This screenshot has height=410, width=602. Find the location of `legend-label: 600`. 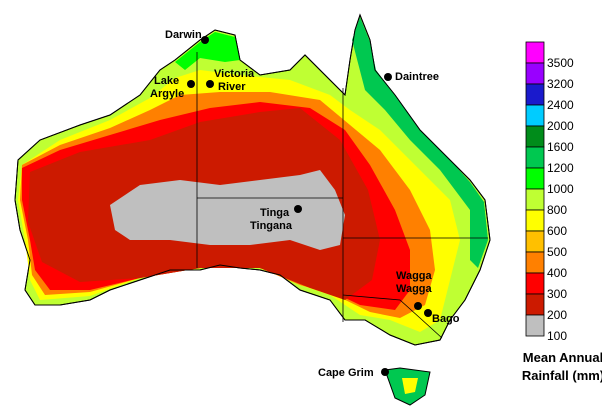

legend-label: 600 is located at coordinates (557, 231).